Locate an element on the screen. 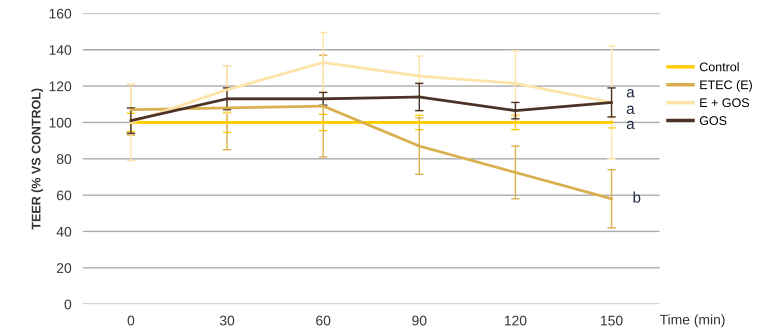  y-tick-label: 140 is located at coordinates (61, 50).